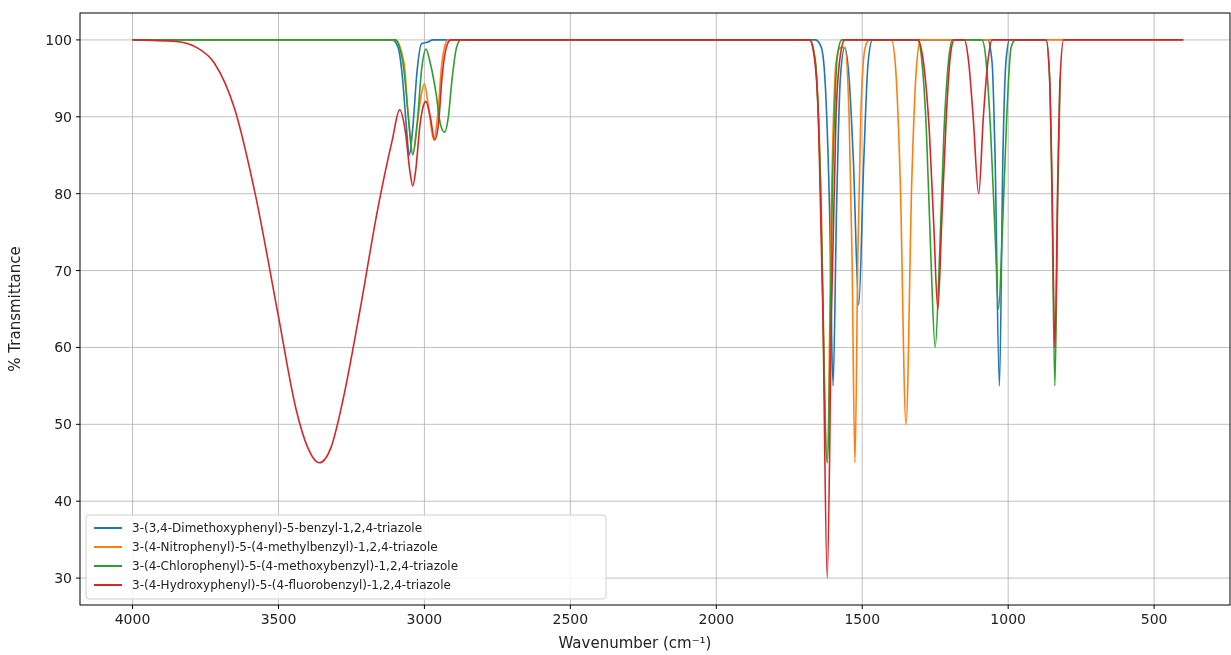 This screenshot has width=1231, height=655. What do you see at coordinates (424, 619) in the screenshot?
I see `x-tick-label: 3000` at bounding box center [424, 619].